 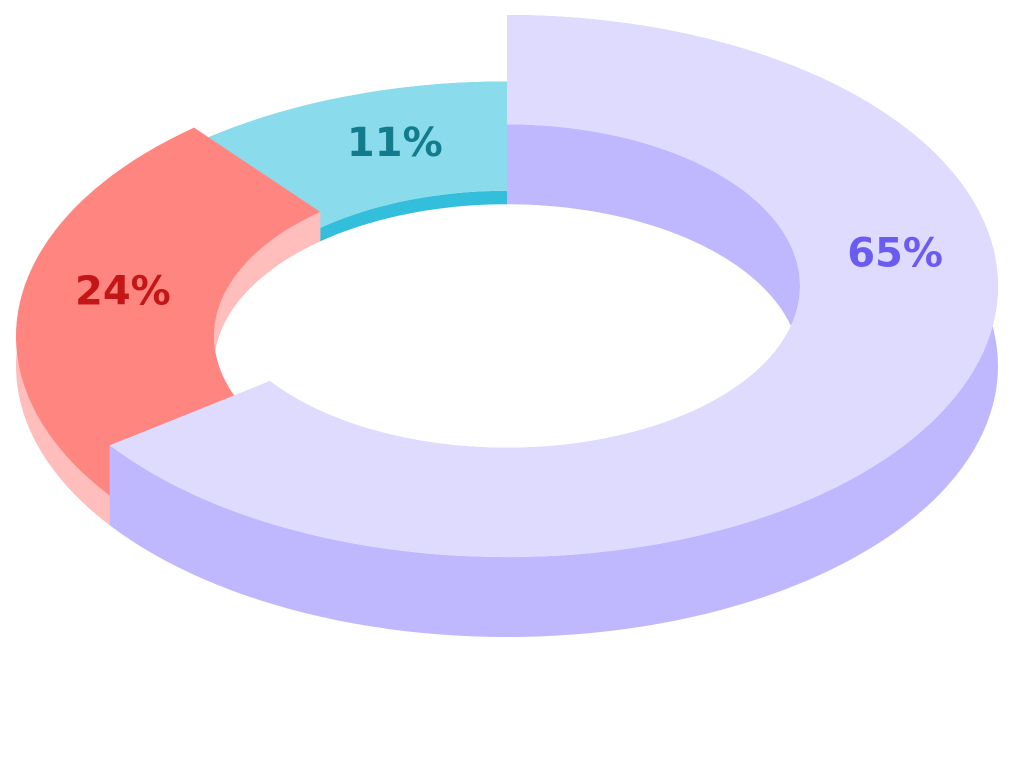 What do you see at coordinates (895, 254) in the screenshot?
I see `value-label: 65%` at bounding box center [895, 254].